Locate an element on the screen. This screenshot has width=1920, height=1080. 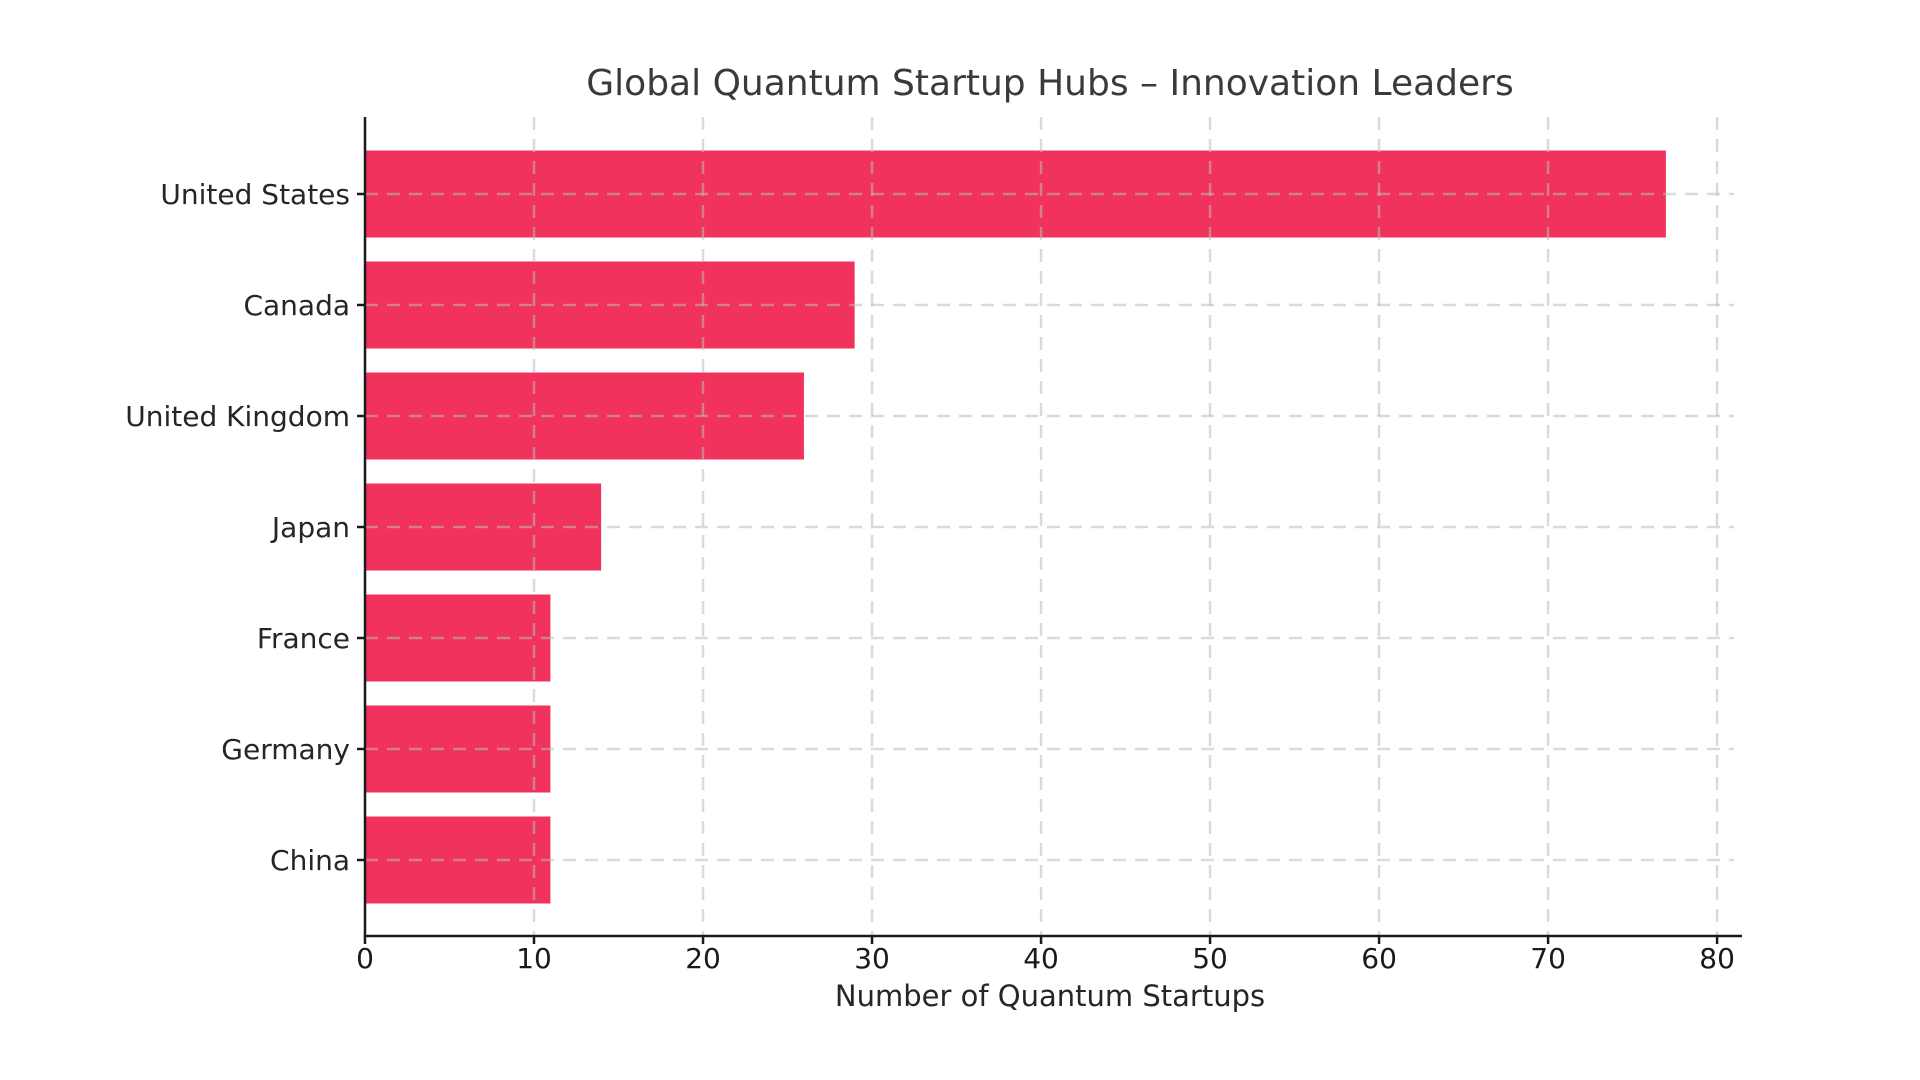
x-tick-label-70: 70 is located at coordinates (1548, 958).